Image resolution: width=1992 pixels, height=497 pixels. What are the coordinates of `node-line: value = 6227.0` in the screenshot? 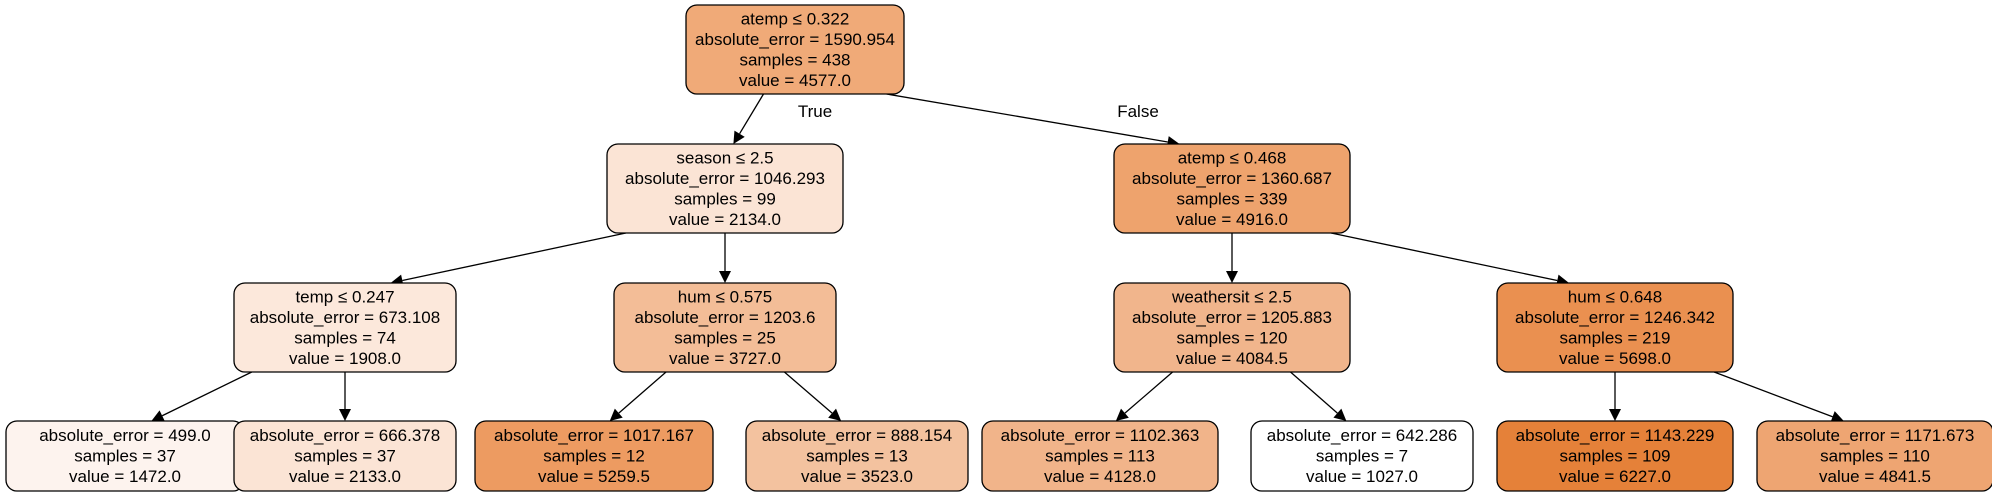 It's located at (1615, 476).